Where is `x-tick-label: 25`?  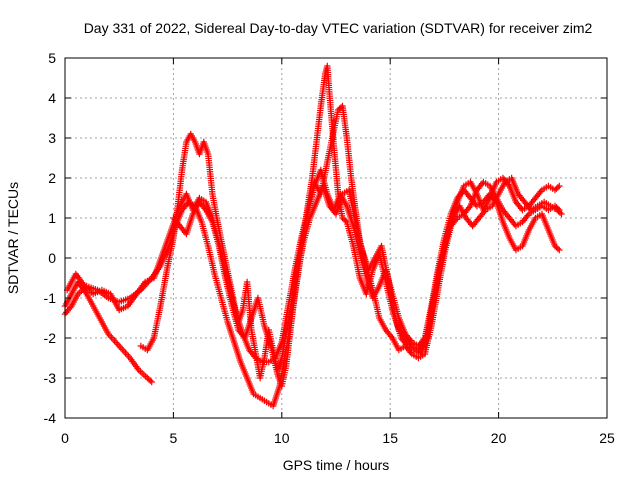
x-tick-label: 25 is located at coordinates (607, 438).